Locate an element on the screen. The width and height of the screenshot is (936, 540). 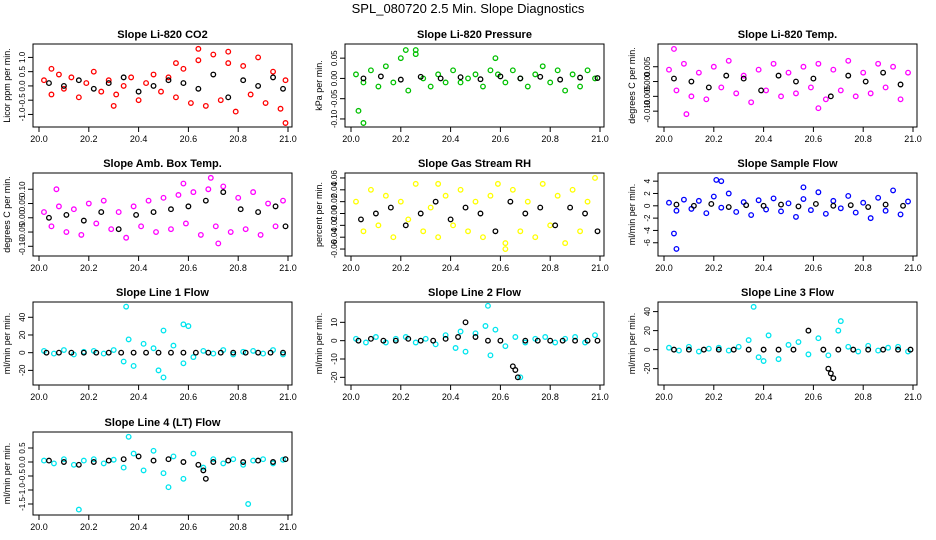
x-tick-label: 21.0 is located at coordinates (913, 397).